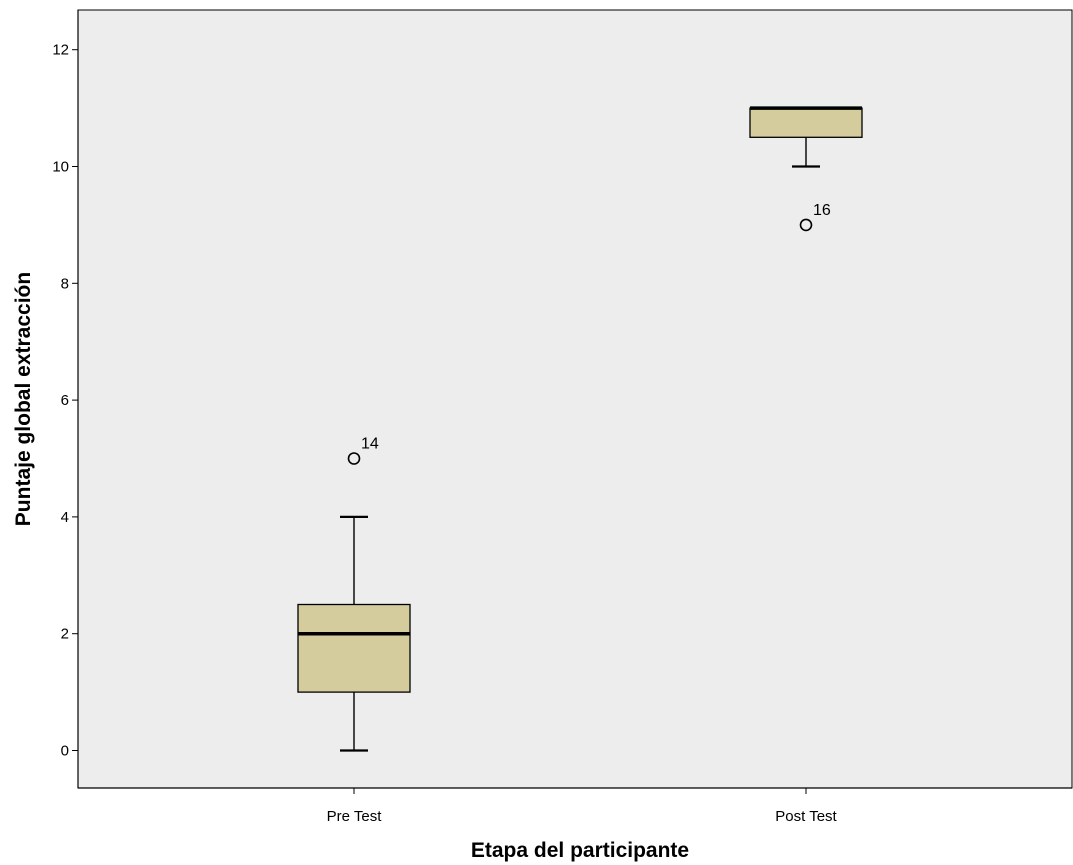  Describe the element at coordinates (806, 816) in the screenshot. I see `x-tick-label: Post Test` at that location.